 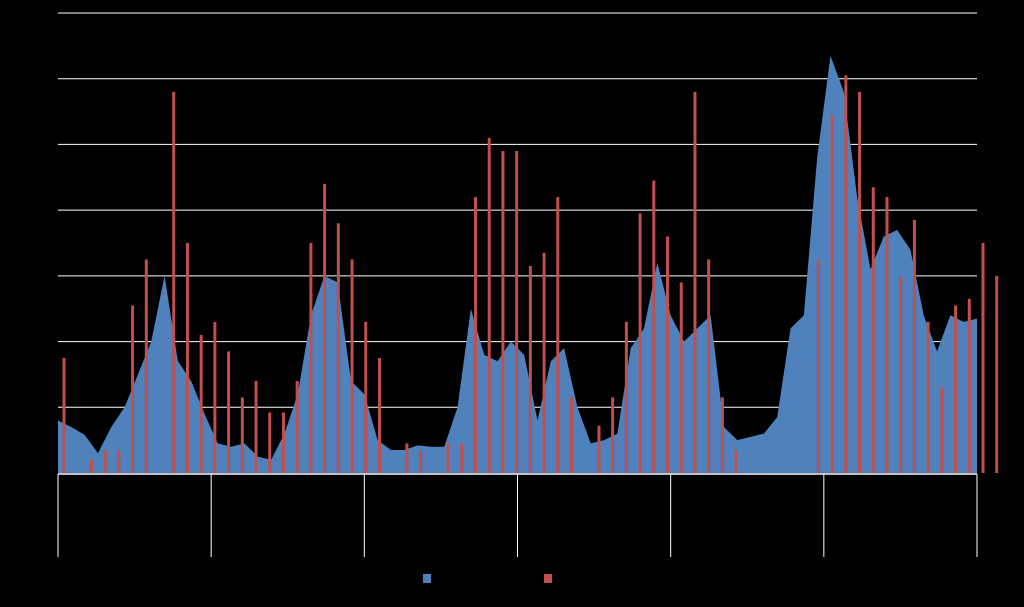 What do you see at coordinates (427, 578) in the screenshot?
I see `legend-swatch-area` at bounding box center [427, 578].